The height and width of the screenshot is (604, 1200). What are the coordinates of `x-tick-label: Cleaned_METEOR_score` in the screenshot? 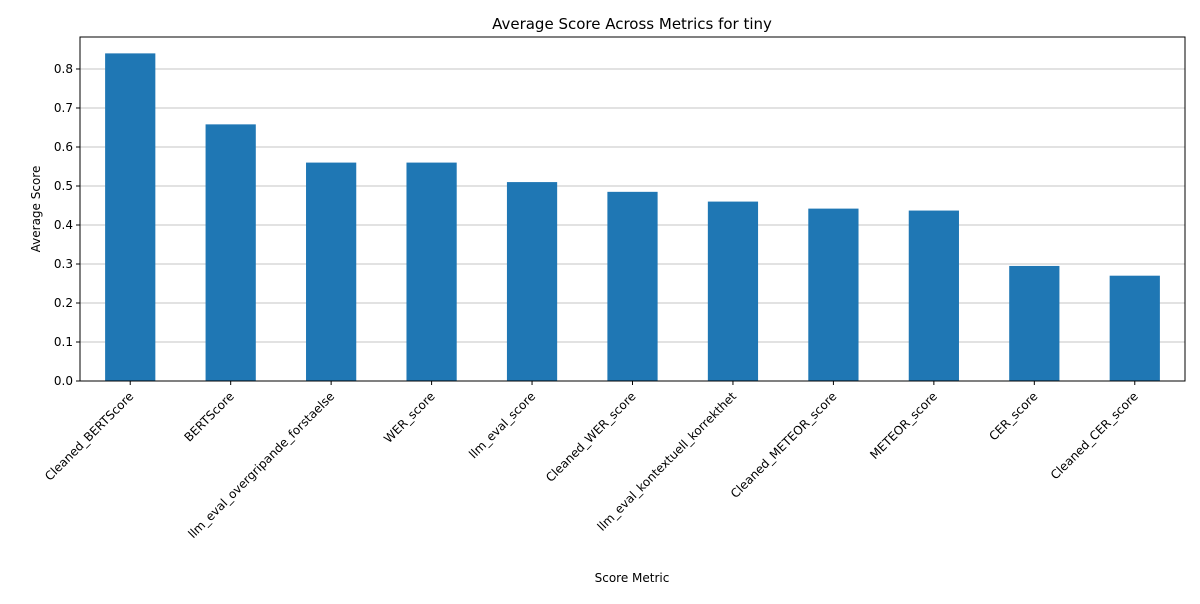 It's located at (784, 445).